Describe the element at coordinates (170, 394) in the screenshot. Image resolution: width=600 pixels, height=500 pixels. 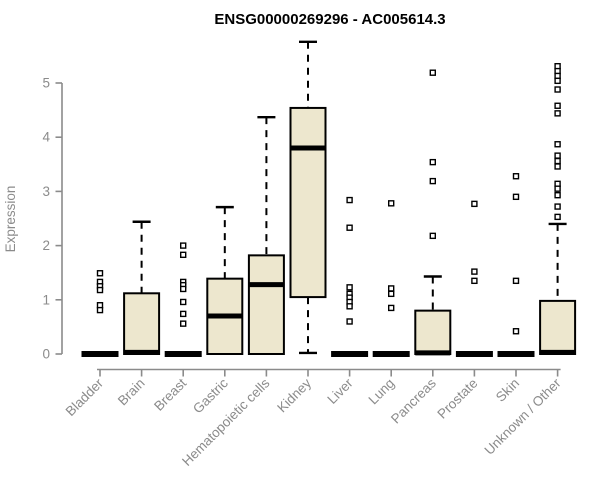
I see `x-tick-label: Breast` at that location.